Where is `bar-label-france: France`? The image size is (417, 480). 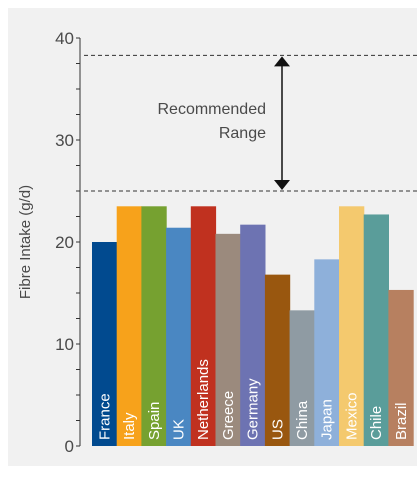
bar-label-france: France is located at coordinates (104, 416).